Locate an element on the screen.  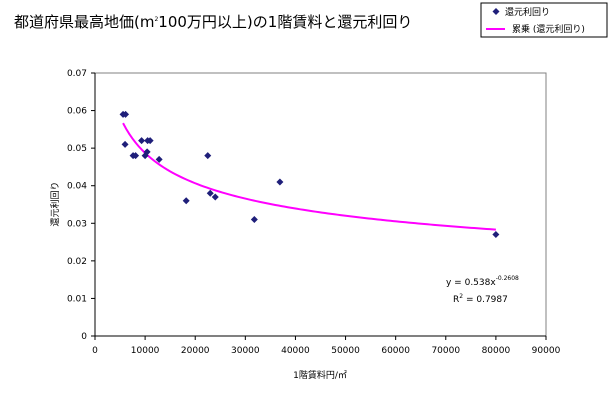
r-squared-base: R is located at coordinates (456, 300).